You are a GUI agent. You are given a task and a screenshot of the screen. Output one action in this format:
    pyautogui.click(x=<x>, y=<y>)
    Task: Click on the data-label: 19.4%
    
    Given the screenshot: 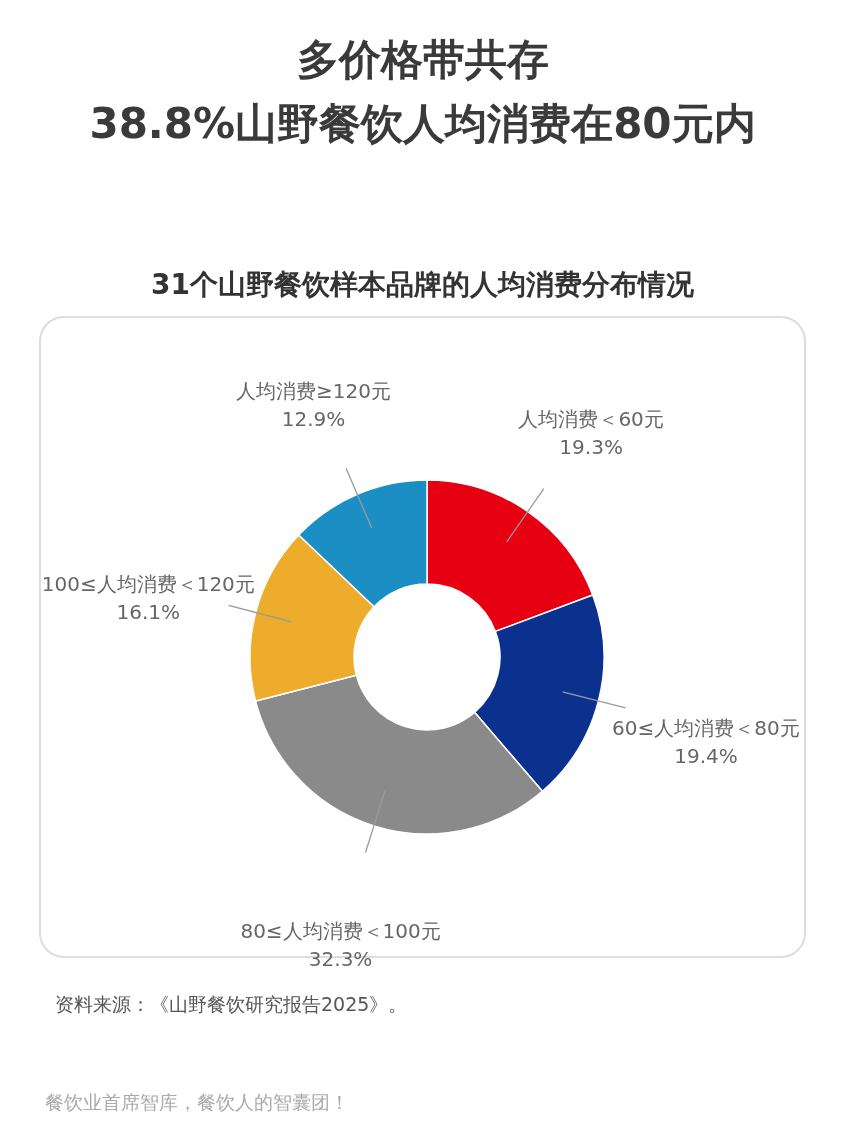 What is the action you would take?
    pyautogui.click(x=706, y=755)
    